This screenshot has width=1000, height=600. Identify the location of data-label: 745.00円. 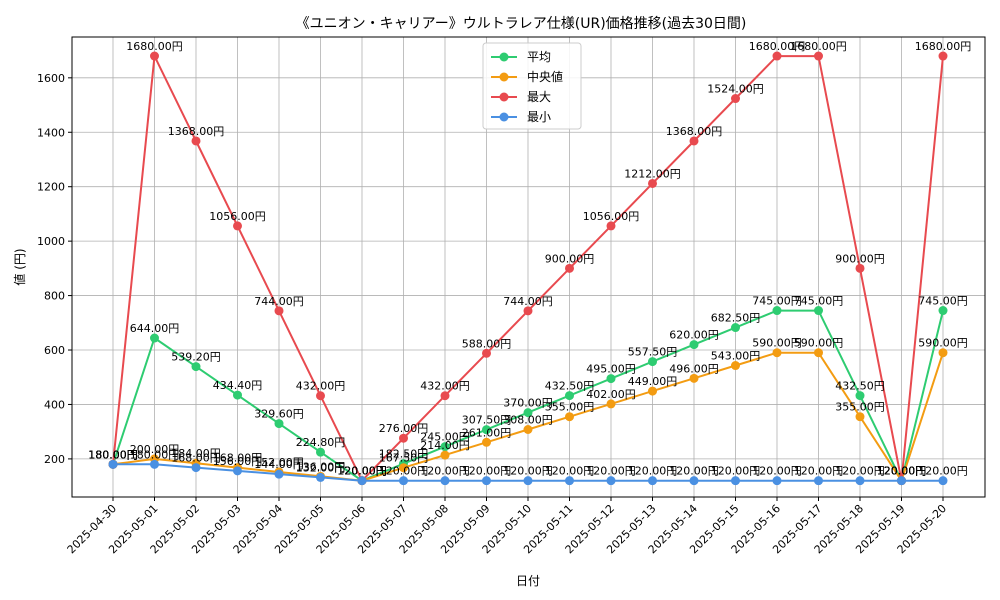
(819, 301).